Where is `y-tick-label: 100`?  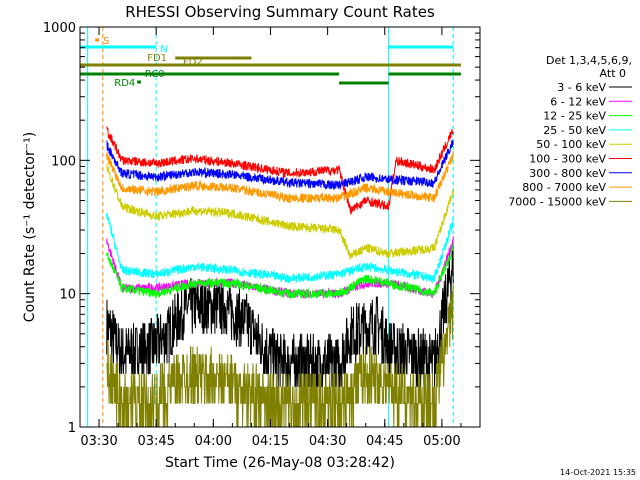 y-tick-label: 100 is located at coordinates (63, 161).